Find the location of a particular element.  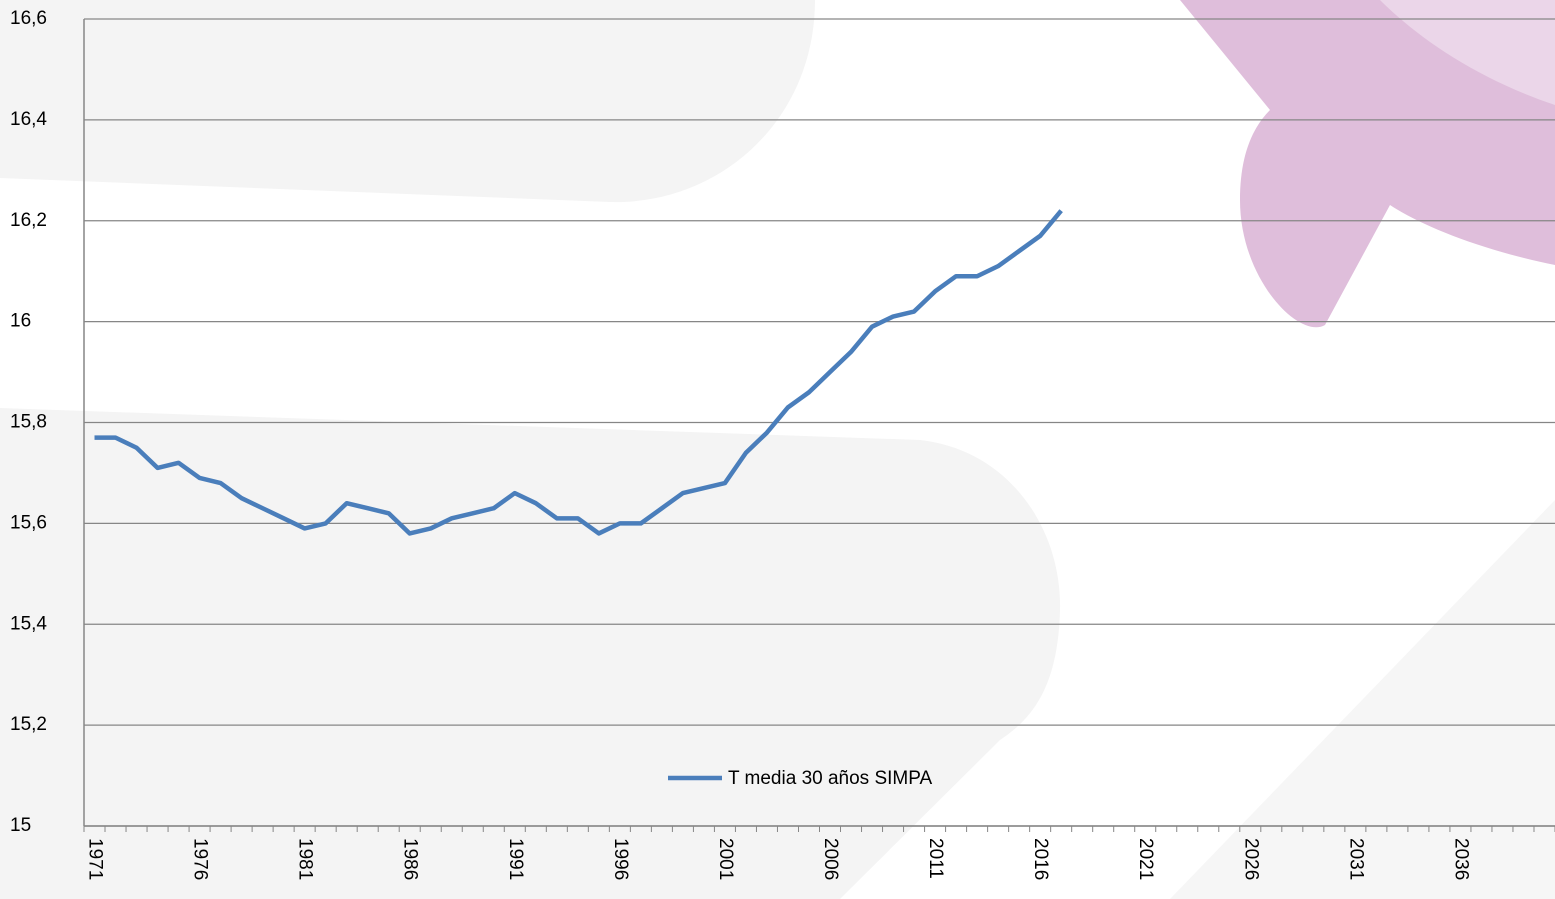

y-tick-label: 15 is located at coordinates (20, 825).